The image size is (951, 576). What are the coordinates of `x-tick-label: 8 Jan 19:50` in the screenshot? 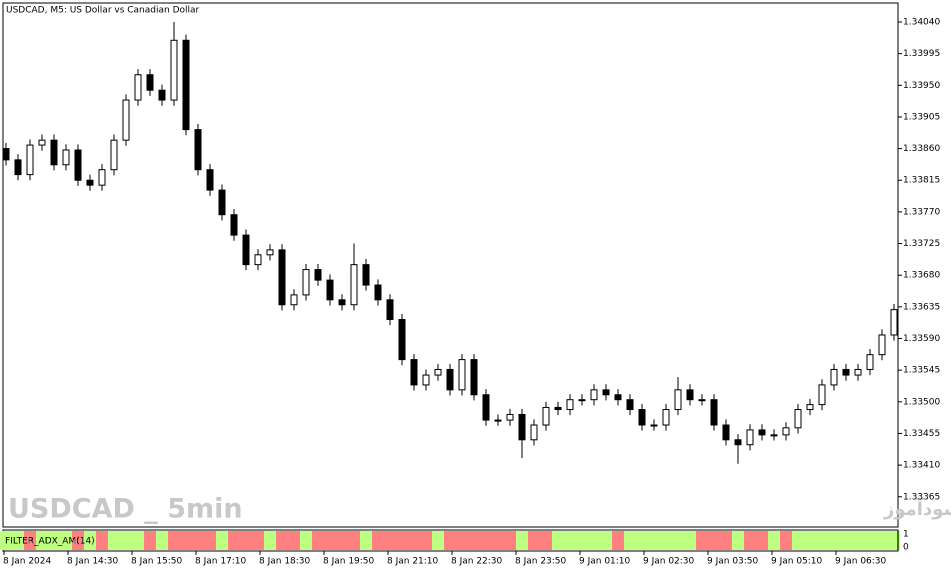 It's located at (349, 562).